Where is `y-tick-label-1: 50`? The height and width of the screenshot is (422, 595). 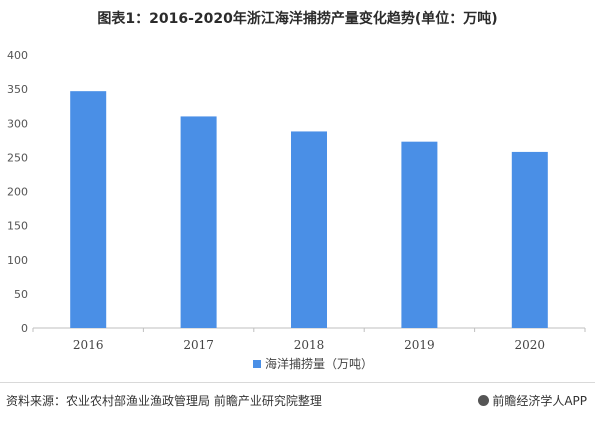 y-tick-label-1: 50 is located at coordinates (21, 294).